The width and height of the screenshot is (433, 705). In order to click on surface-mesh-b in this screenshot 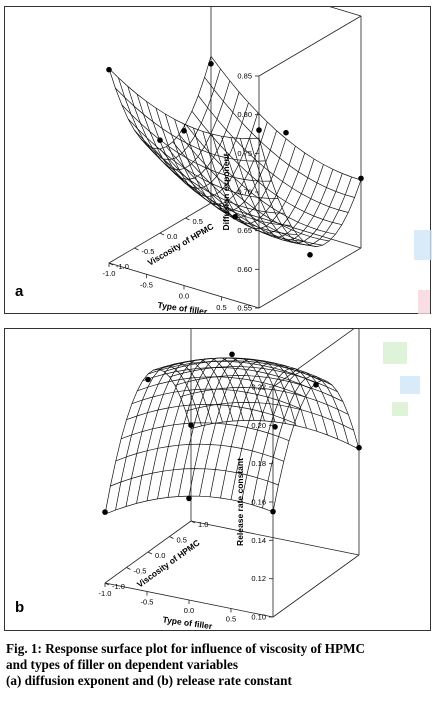, I will do `click(232, 436)`.